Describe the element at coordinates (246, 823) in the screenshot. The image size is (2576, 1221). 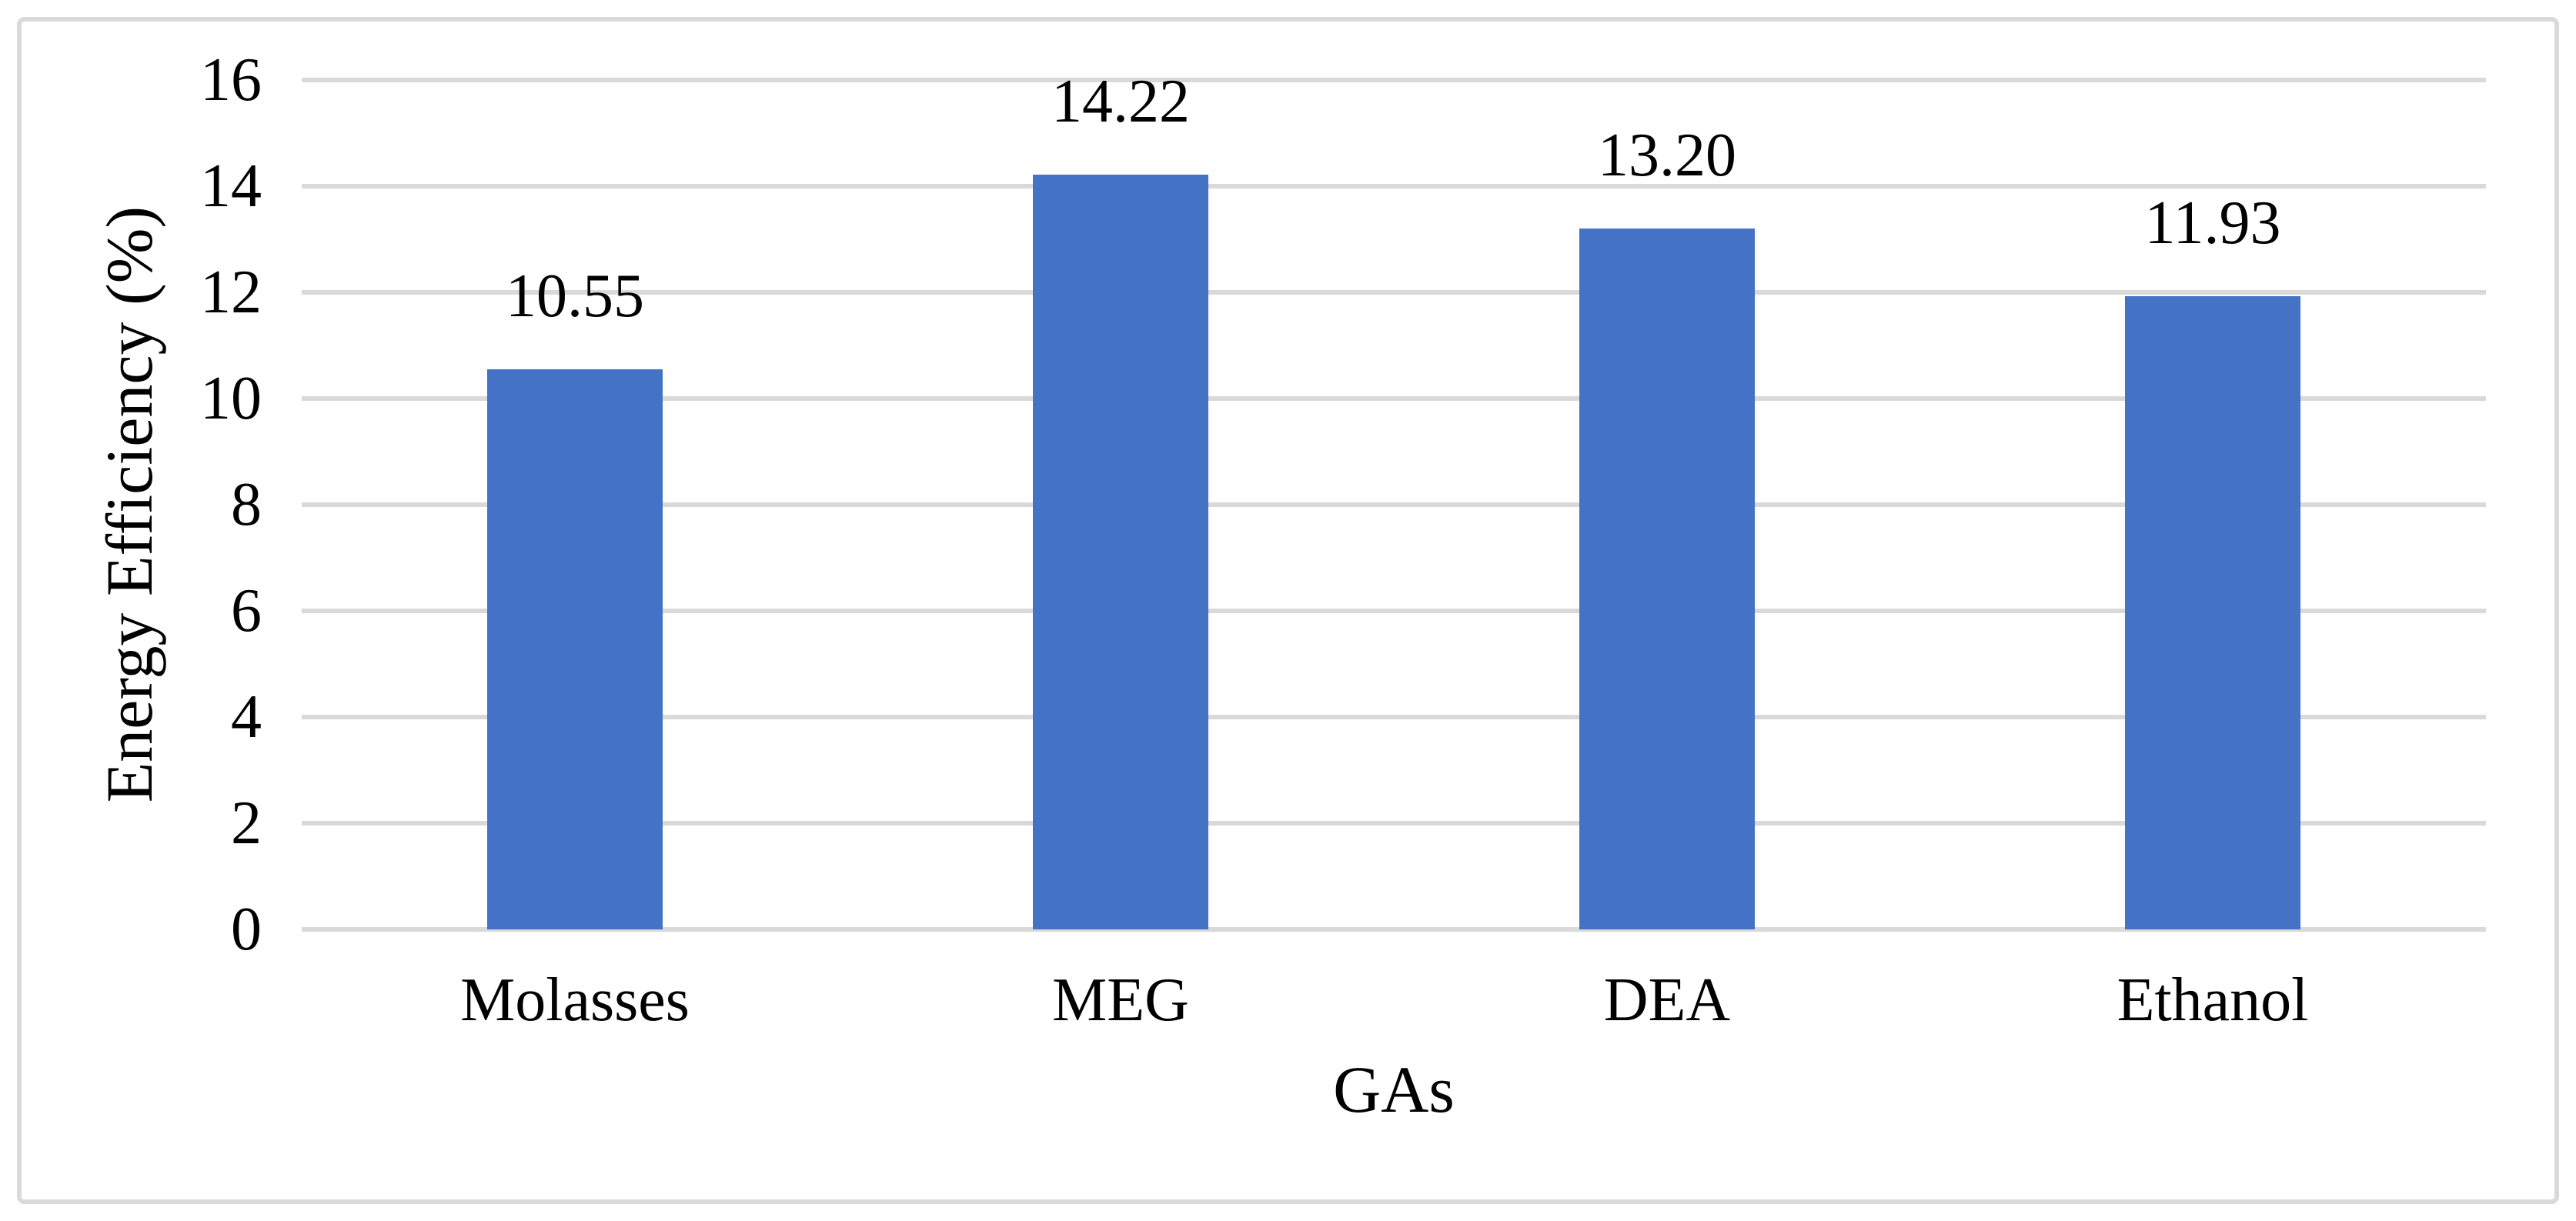
I see `y-tick-label-2: 2` at that location.